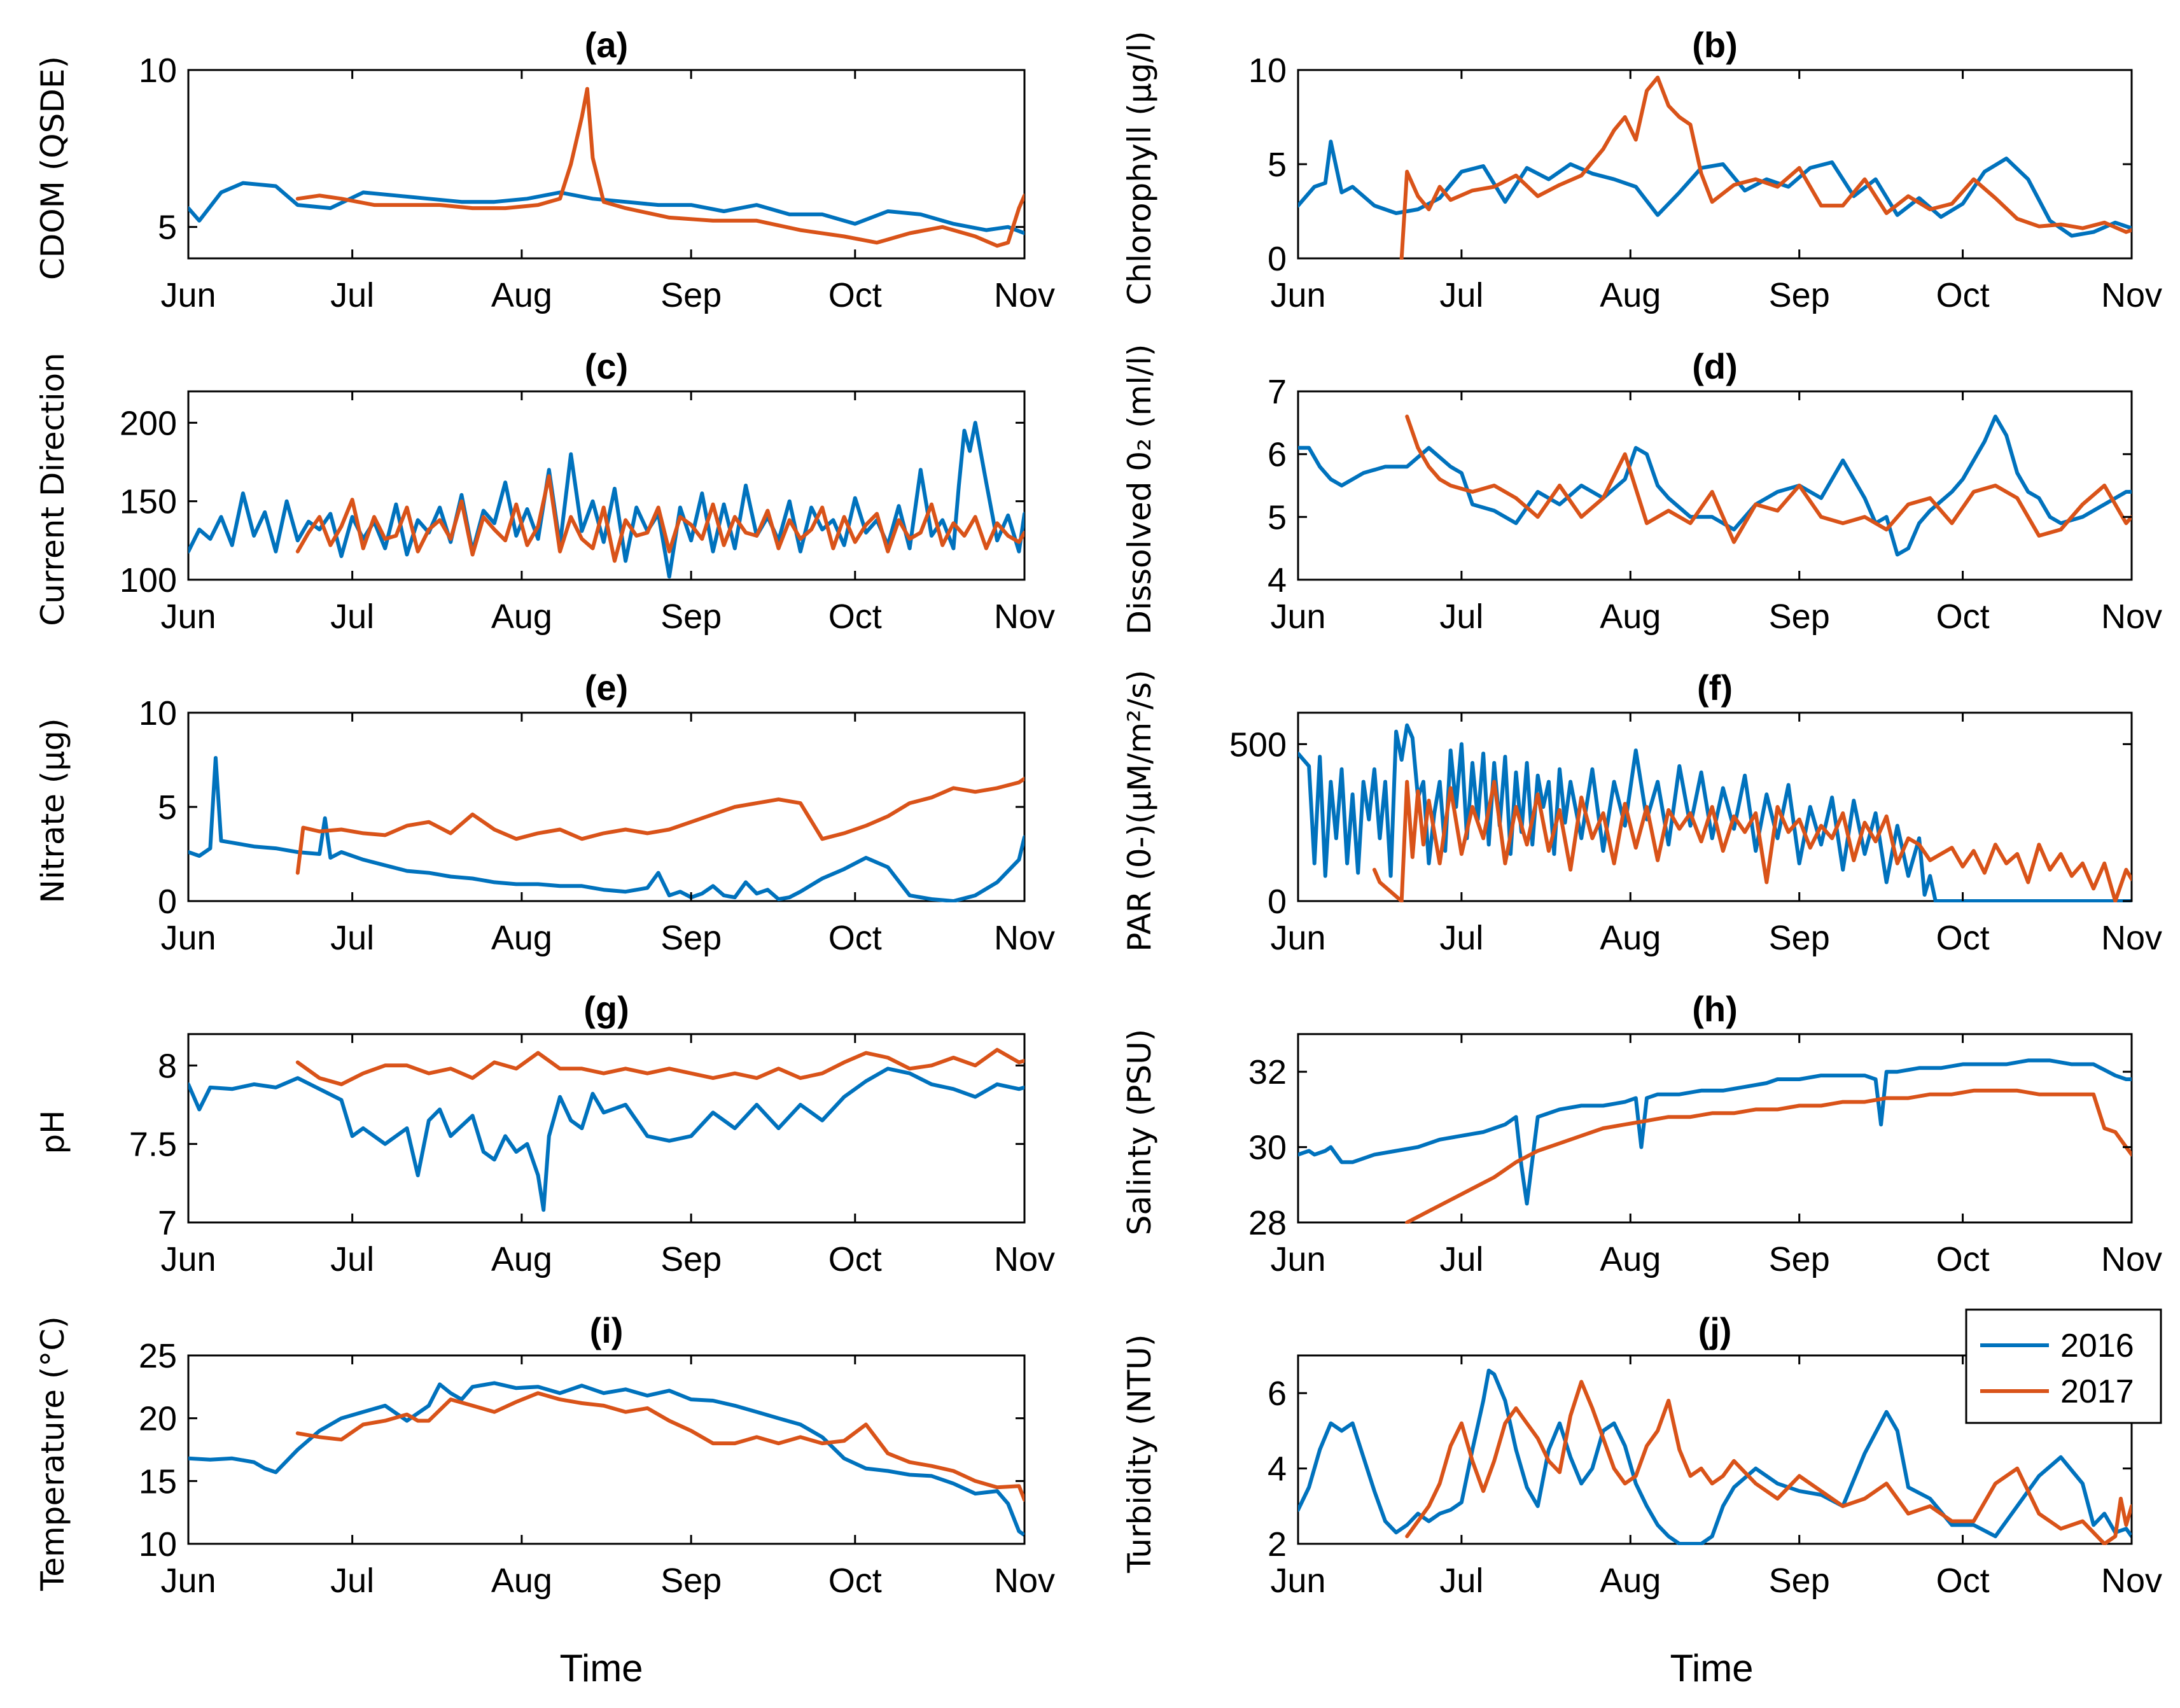 The width and height of the screenshot is (2180, 1708). What do you see at coordinates (606, 1459) in the screenshot?
I see `panel-i-series-2016` at bounding box center [606, 1459].